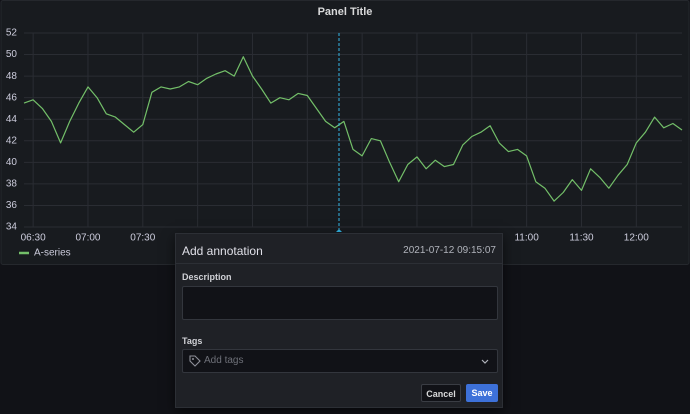  What do you see at coordinates (581, 238) in the screenshot?
I see `x-tick-label: 11:30` at bounding box center [581, 238].